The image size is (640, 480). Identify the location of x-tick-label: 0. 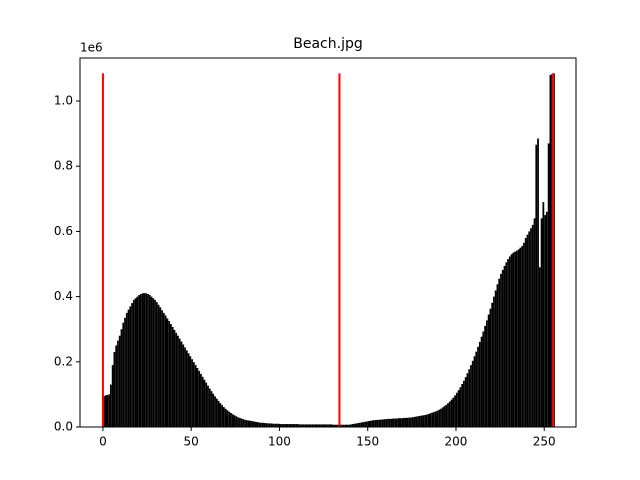
(103, 442).